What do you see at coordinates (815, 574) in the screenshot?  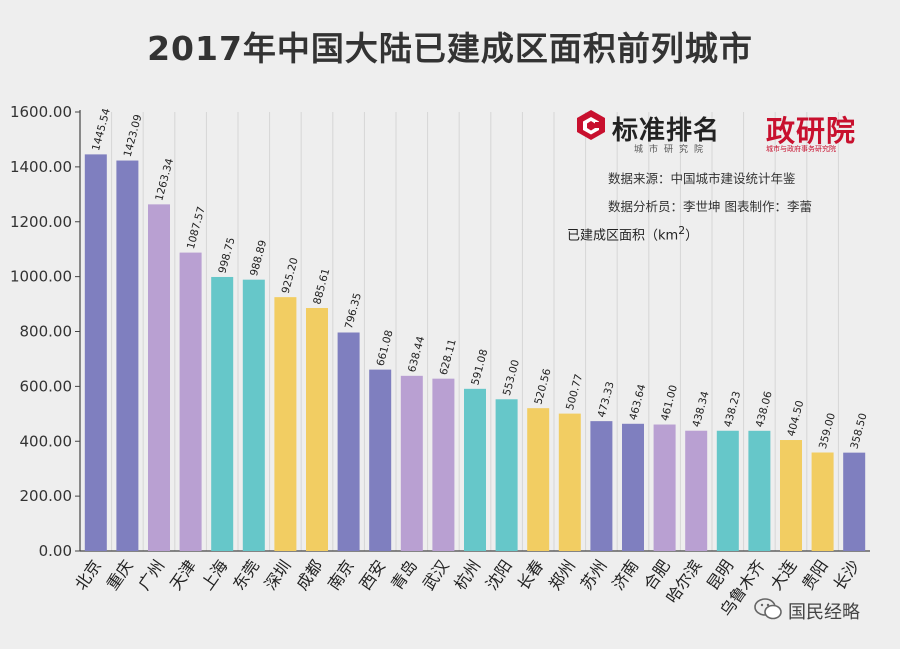 I see `x-tick-label: 贵阳` at bounding box center [815, 574].